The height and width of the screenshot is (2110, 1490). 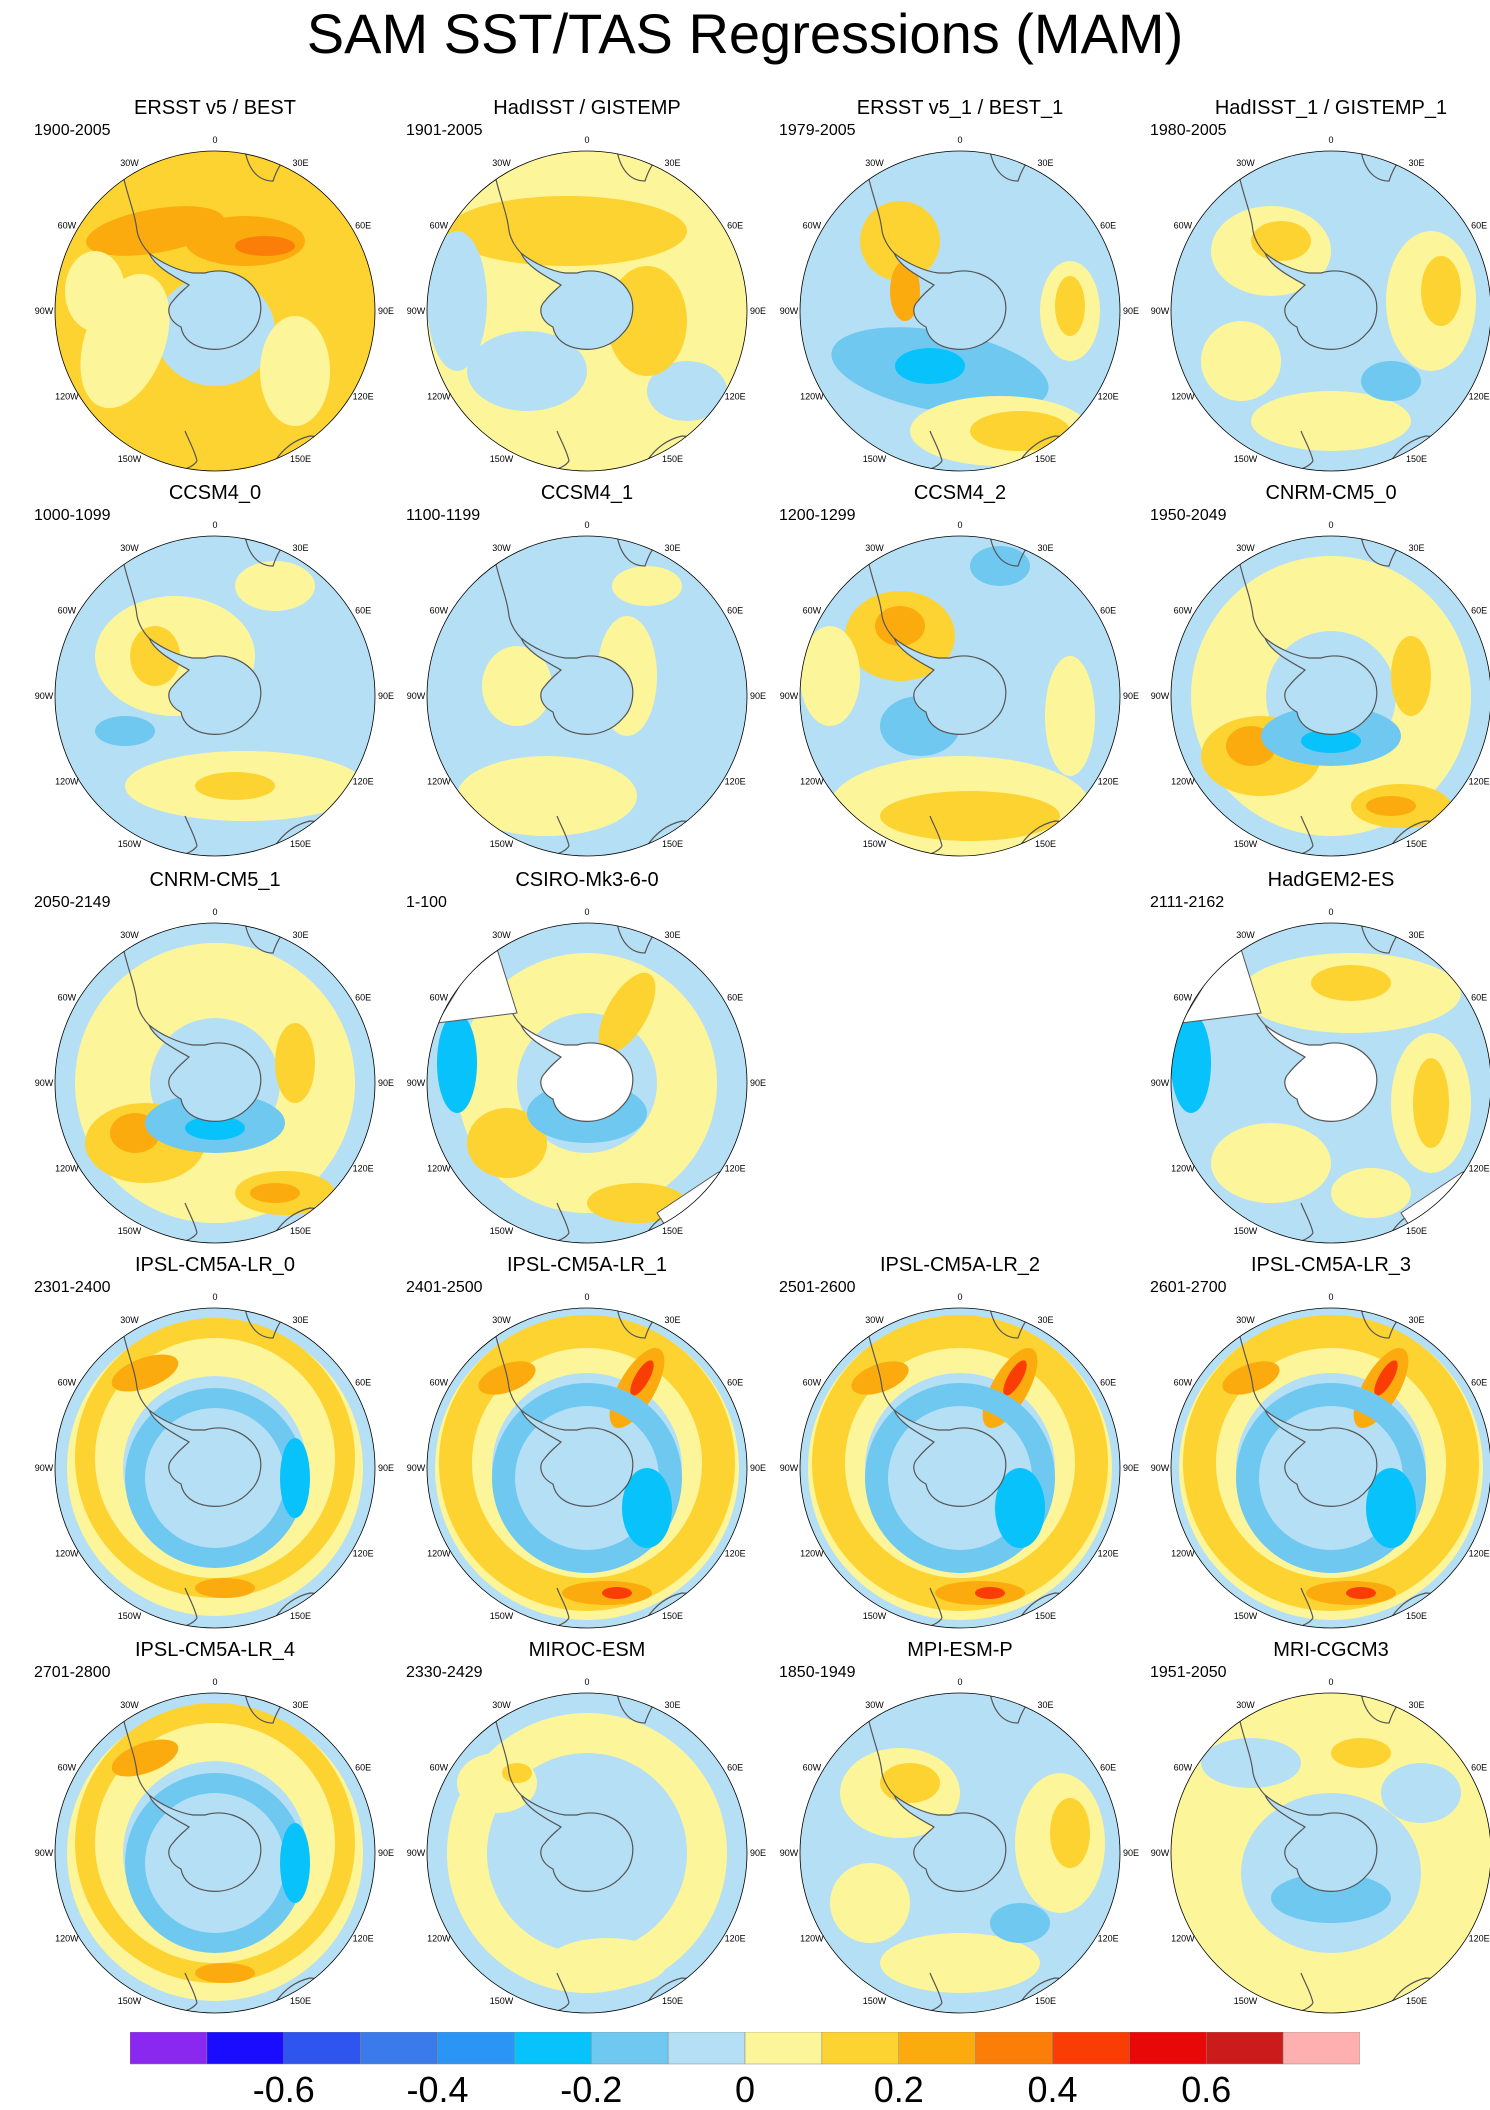 I want to click on panel-period: 2111-2162, so click(x=1187, y=902).